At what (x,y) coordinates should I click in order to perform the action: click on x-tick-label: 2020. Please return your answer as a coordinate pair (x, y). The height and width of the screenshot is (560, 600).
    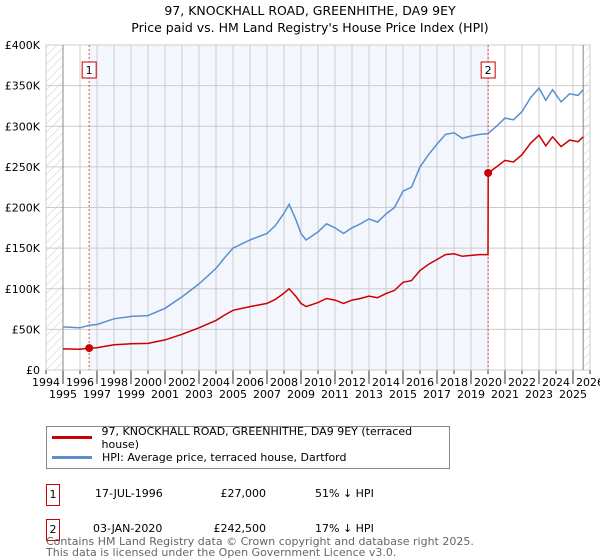
    Looking at the image, I should click on (488, 382).